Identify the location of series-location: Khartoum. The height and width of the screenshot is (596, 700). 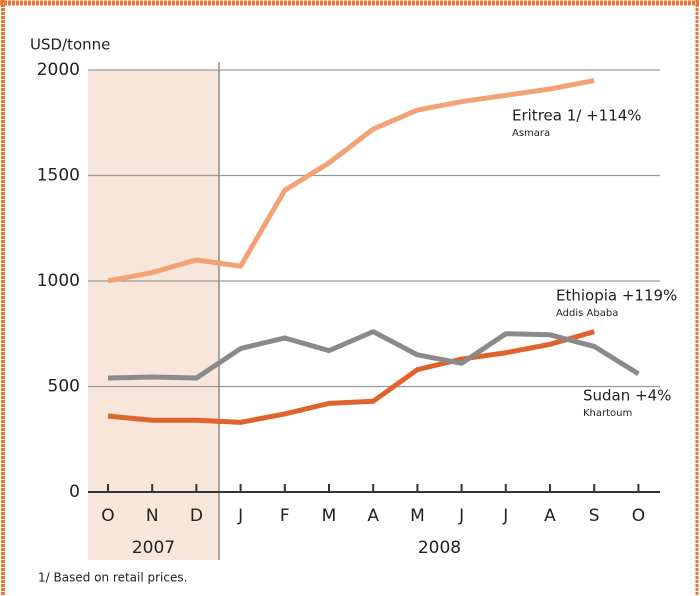
(607, 413).